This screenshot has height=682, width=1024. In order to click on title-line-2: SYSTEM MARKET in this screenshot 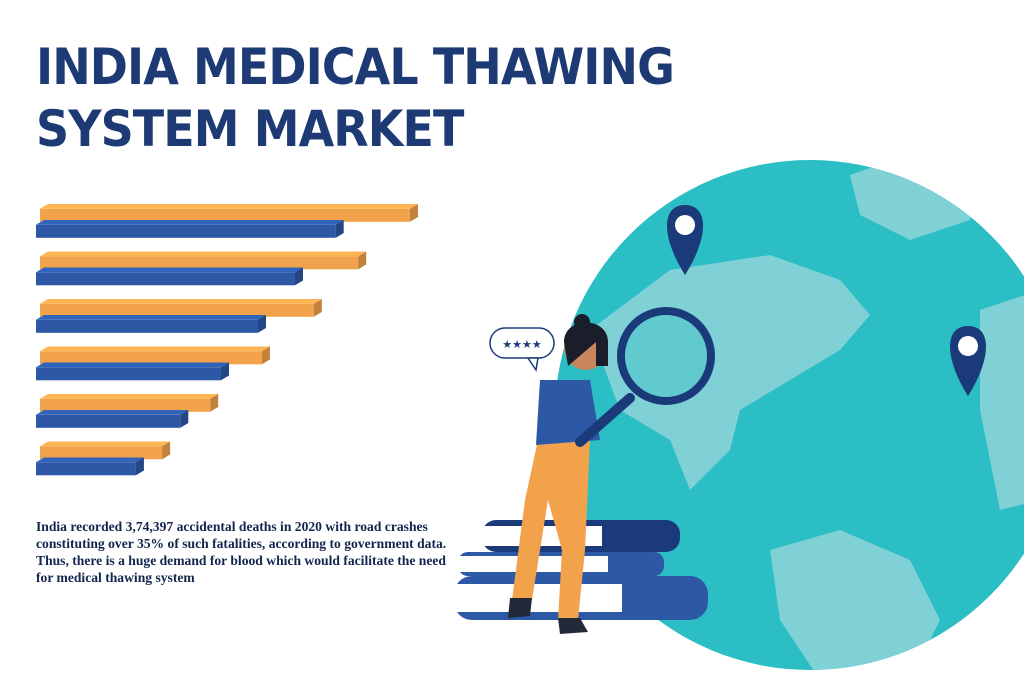, I will do `click(250, 129)`.